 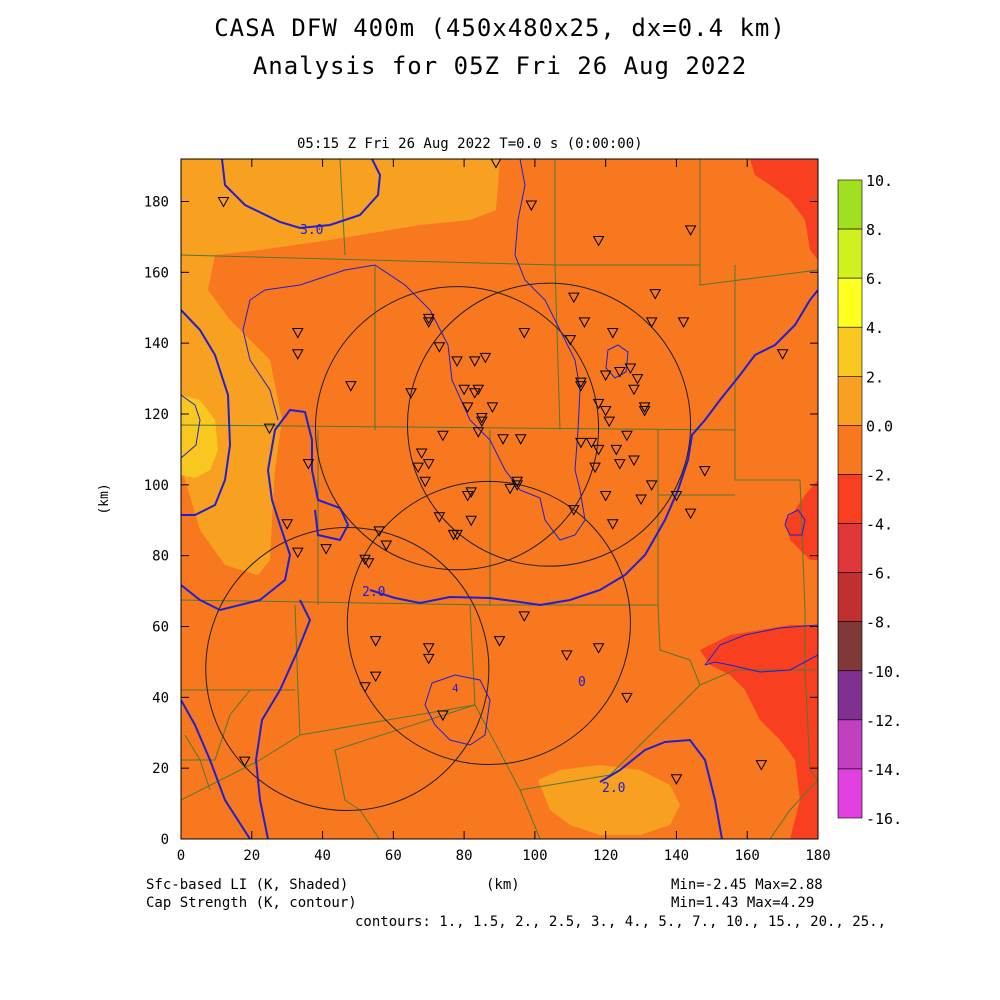 What do you see at coordinates (747, 885) in the screenshot?
I see `footer-right-1: Min=-2.45 Max=2.88` at bounding box center [747, 885].